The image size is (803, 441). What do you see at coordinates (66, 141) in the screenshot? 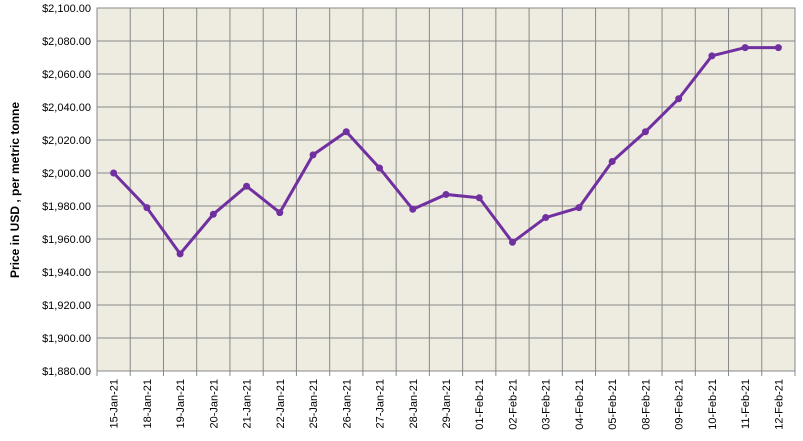
I see `y-tick-label: $2,020.00` at bounding box center [66, 141].